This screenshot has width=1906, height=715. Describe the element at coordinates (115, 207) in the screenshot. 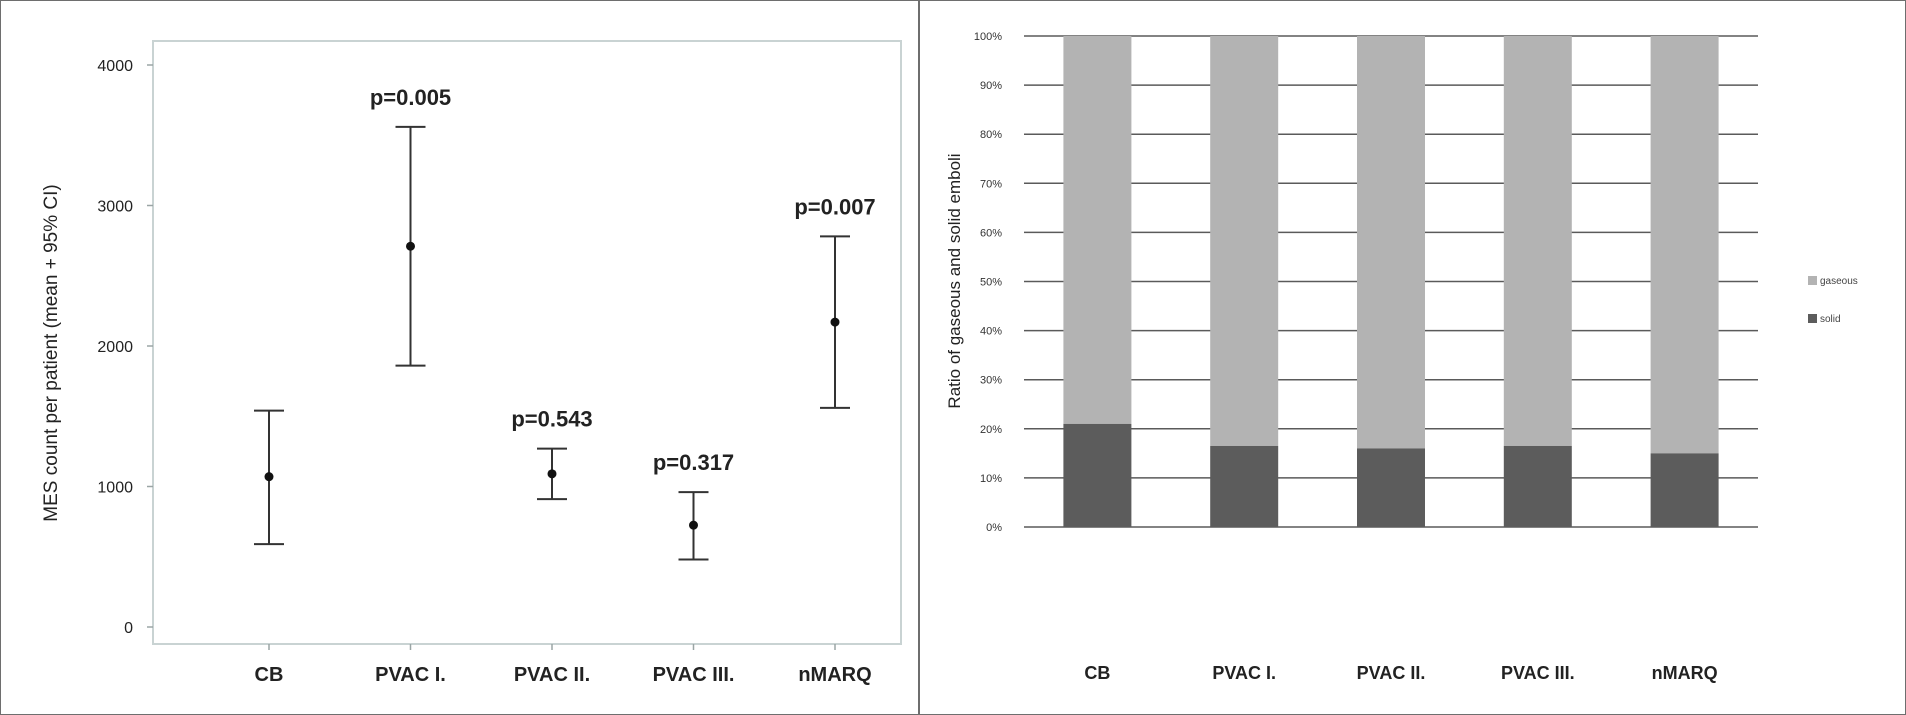

I see `y-tick-label: 3000` at that location.